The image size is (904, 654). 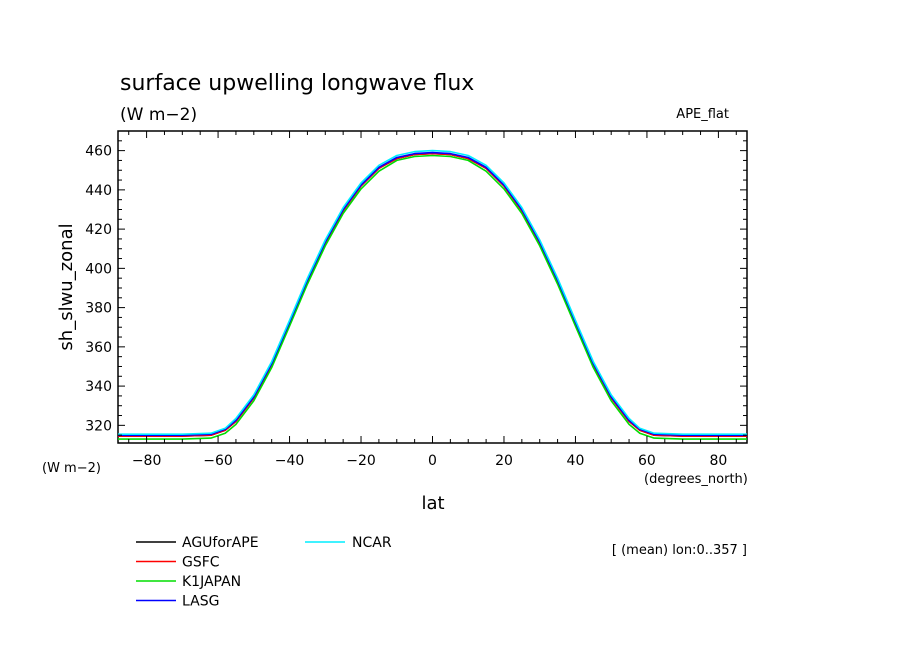 I want to click on dataset-label: APE_flat, so click(x=702, y=114).